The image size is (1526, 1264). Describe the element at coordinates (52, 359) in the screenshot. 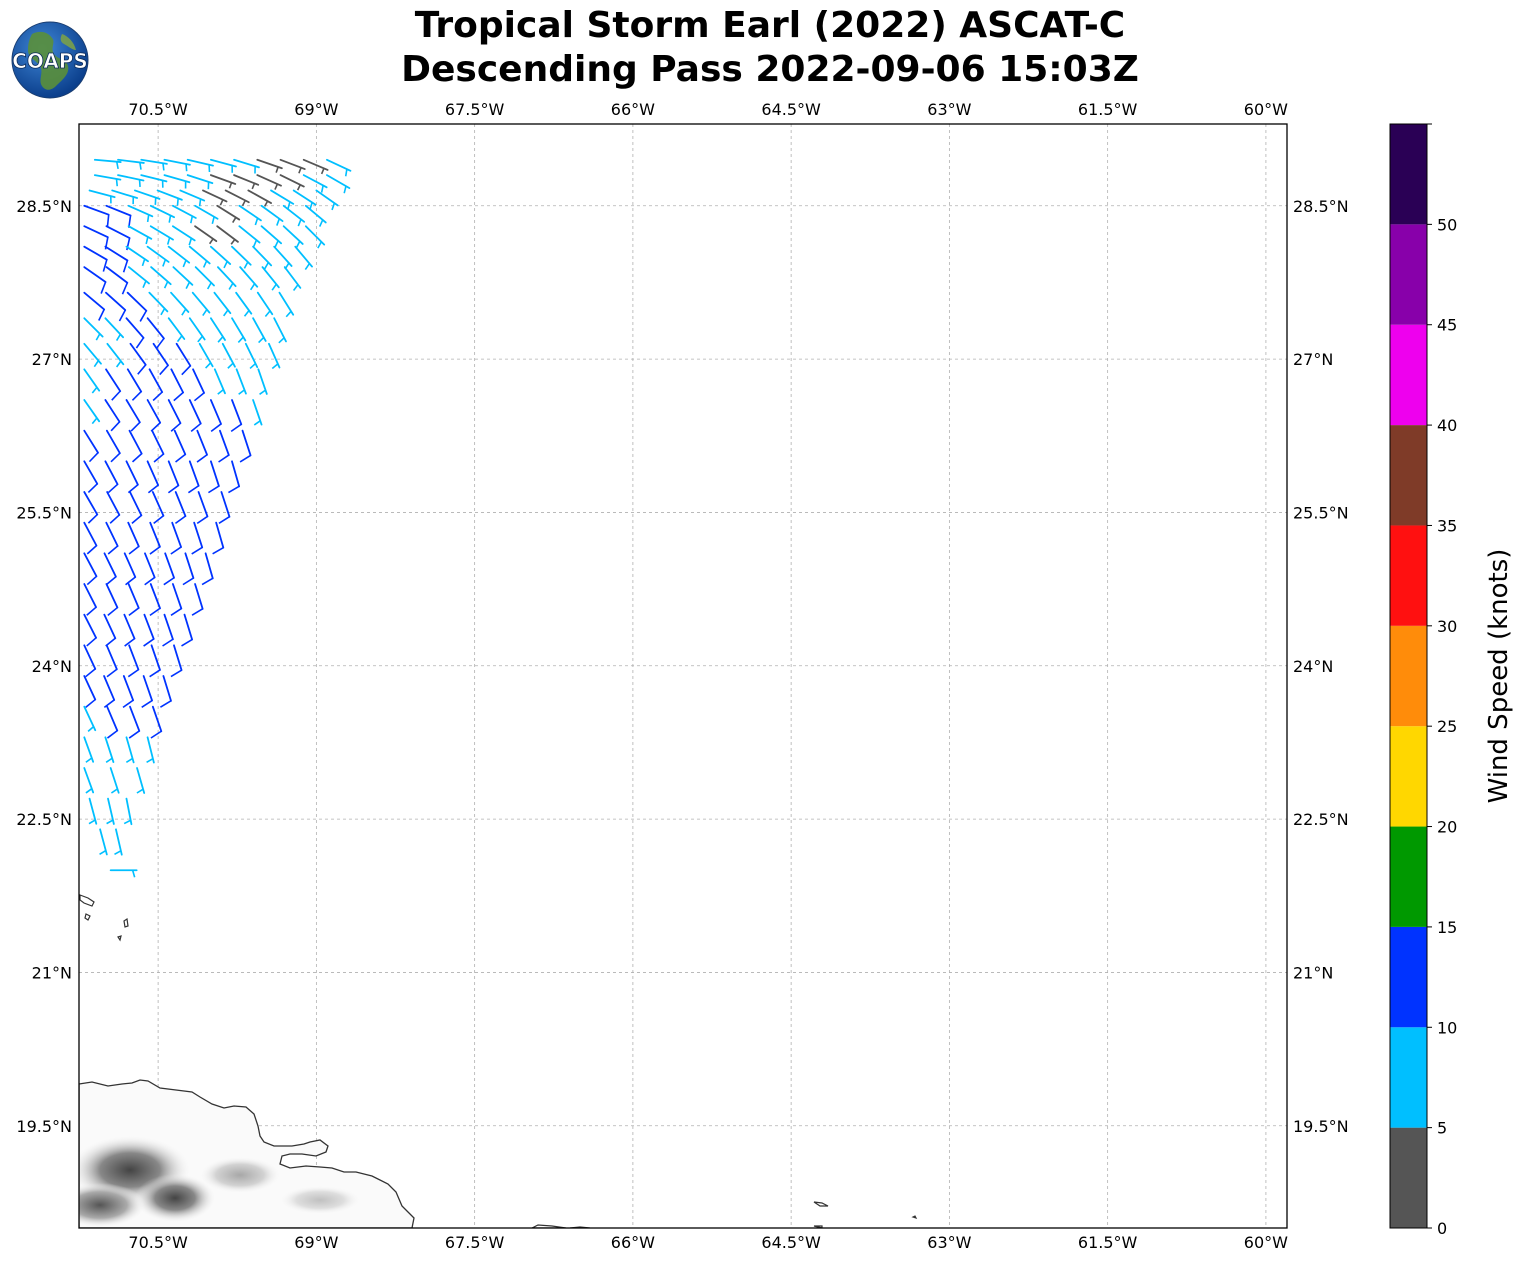

I see `lat-tick-label-left: 27°N` at that location.